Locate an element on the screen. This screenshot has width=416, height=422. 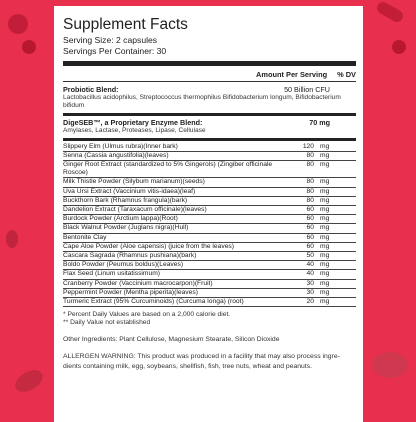
ingredient-name: Boldo Powder (Peumus boldus)(Leaves) is located at coordinates (123, 265).